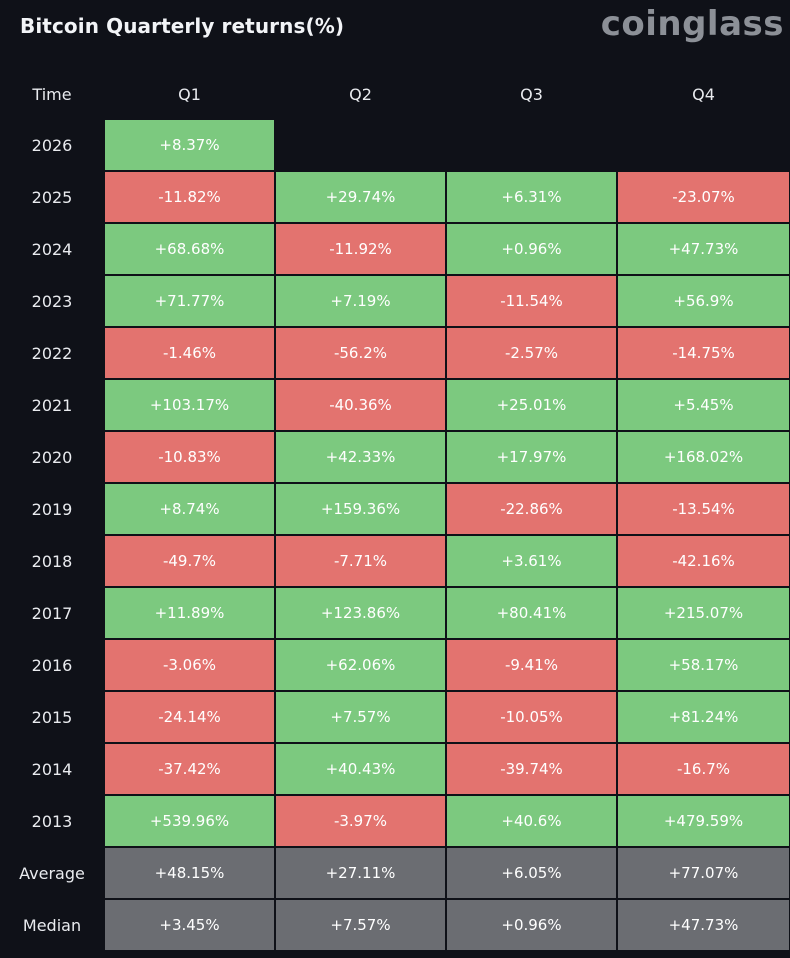 Image resolution: width=790 pixels, height=958 pixels. What do you see at coordinates (703, 145) in the screenshot?
I see `return-cell-q4` at bounding box center [703, 145].